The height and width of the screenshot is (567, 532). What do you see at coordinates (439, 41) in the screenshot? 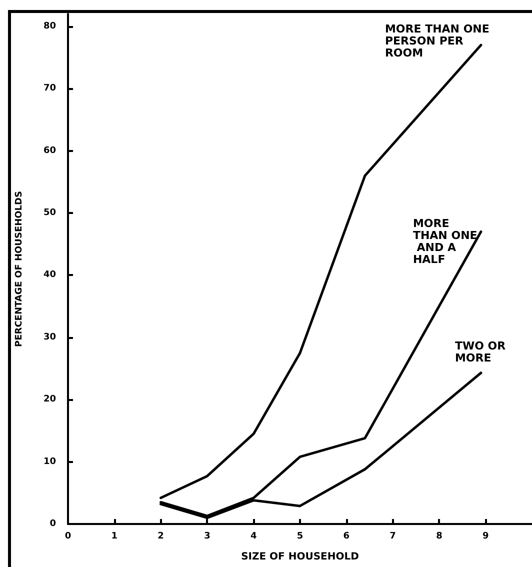
I see `series-label: MORE THAN ONE PERSON PER ROOM` at bounding box center [439, 41].